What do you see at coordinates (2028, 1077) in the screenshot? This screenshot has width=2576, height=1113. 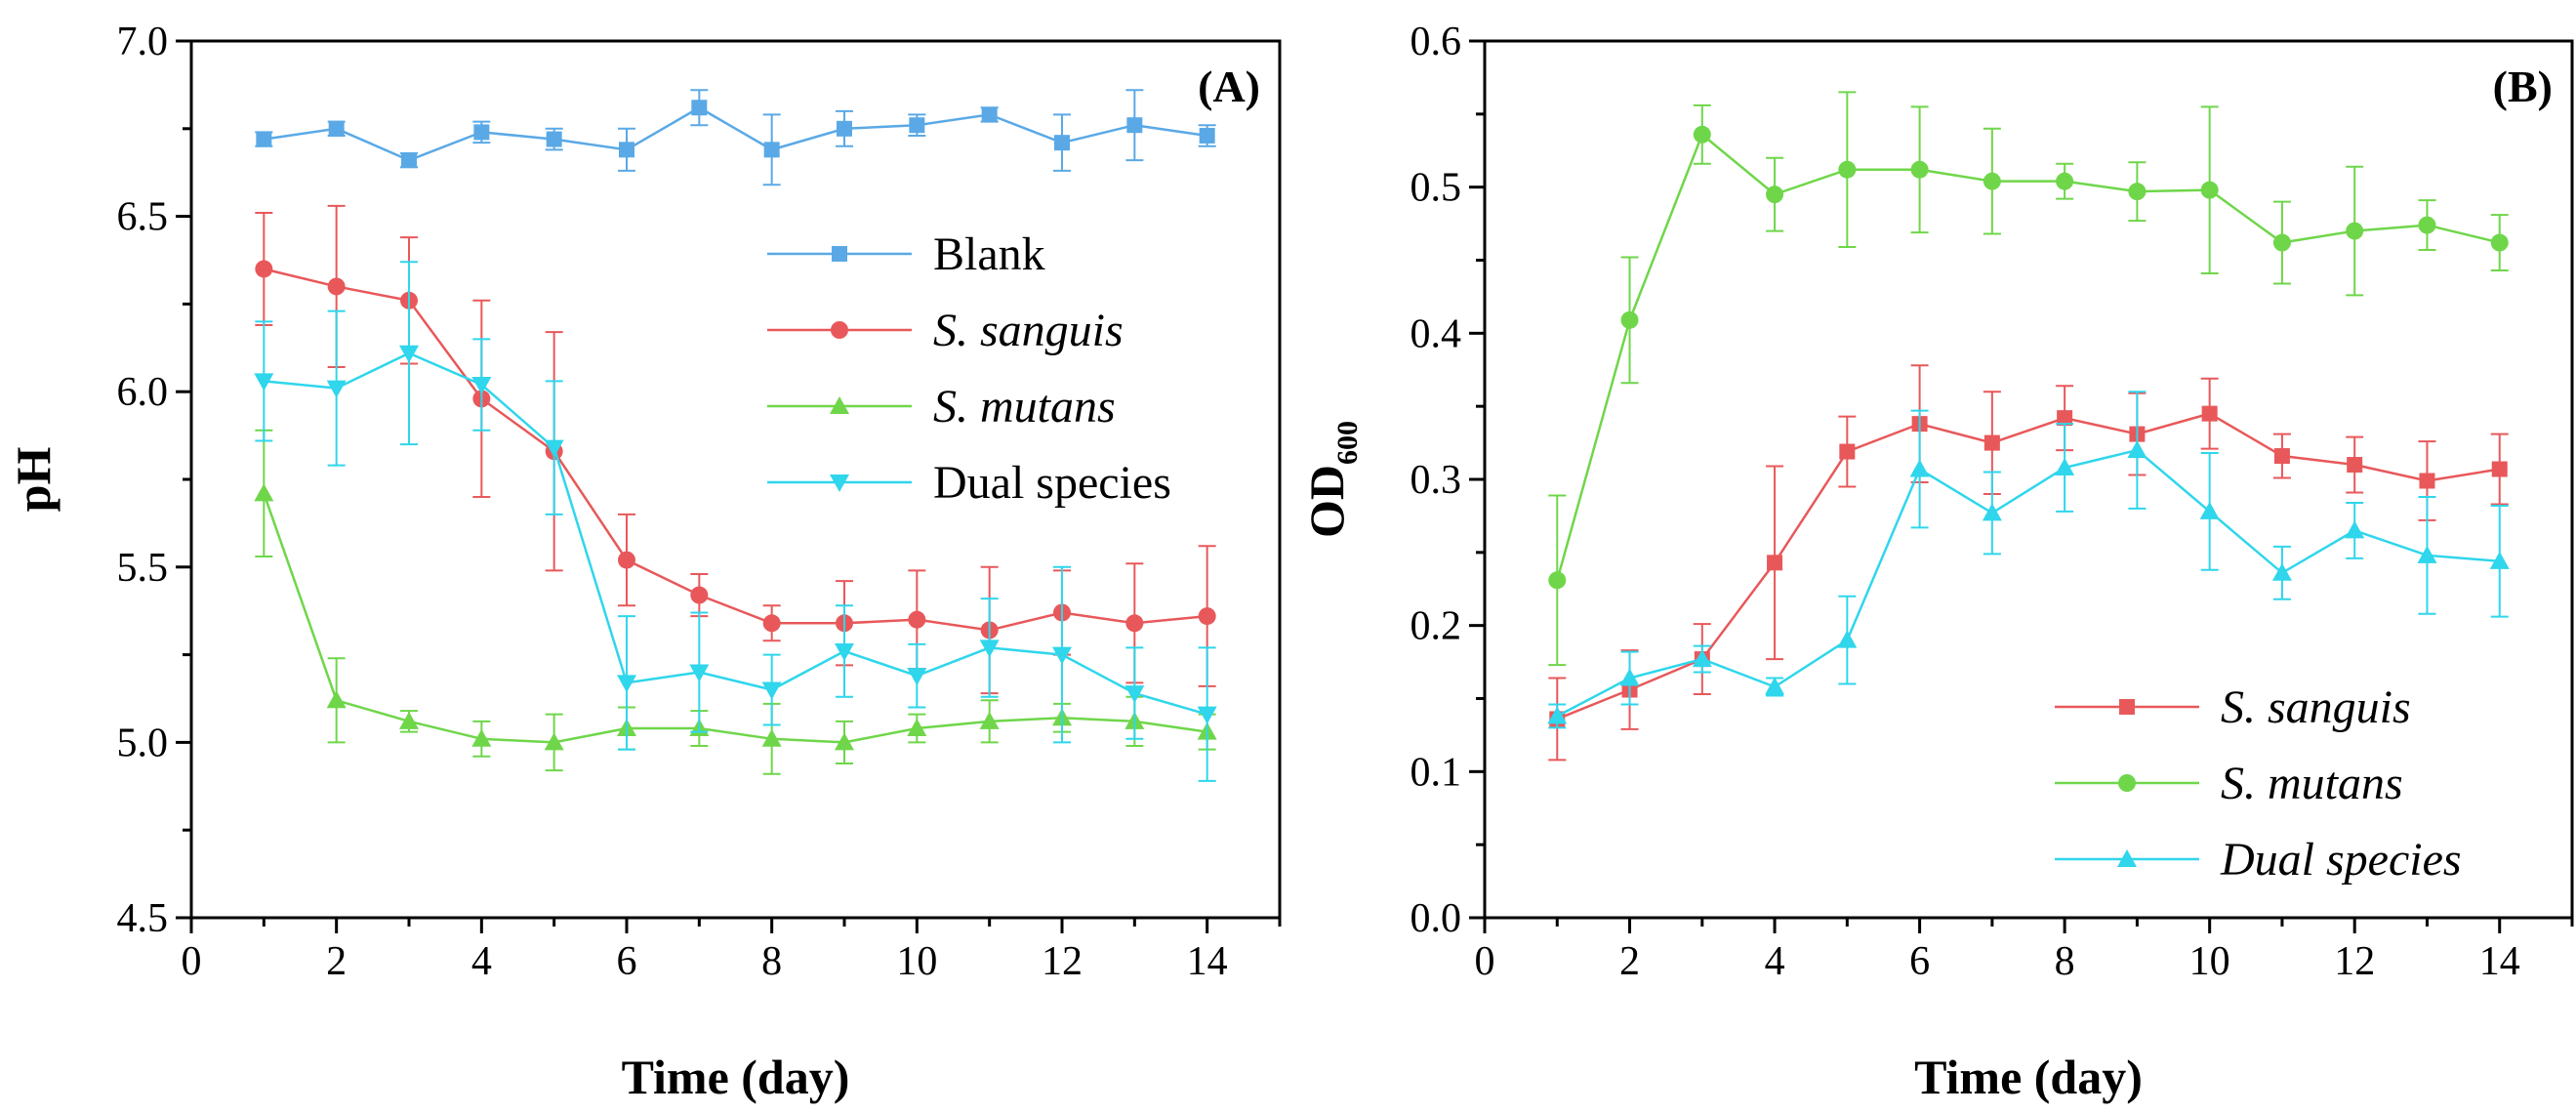 I see `panel-b-x-axis-title: Time (day)` at bounding box center [2028, 1077].